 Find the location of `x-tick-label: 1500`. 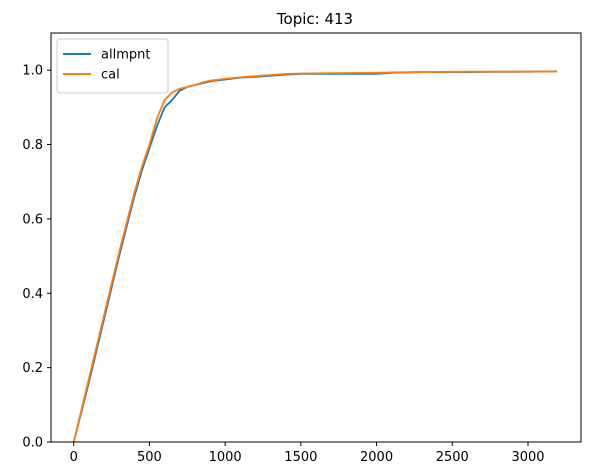

x-tick-label: 1500 is located at coordinates (300, 457).